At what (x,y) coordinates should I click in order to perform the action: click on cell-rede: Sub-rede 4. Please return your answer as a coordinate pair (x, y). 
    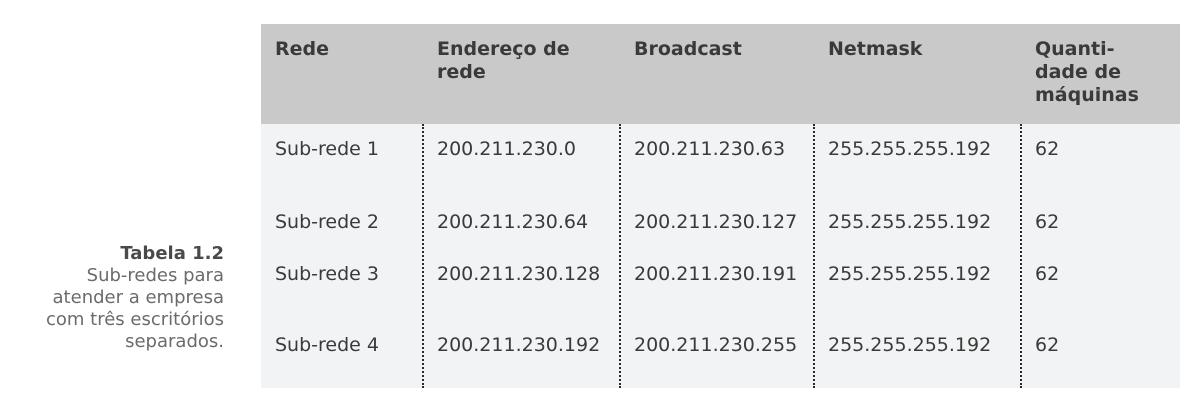
    Looking at the image, I should click on (327, 345).